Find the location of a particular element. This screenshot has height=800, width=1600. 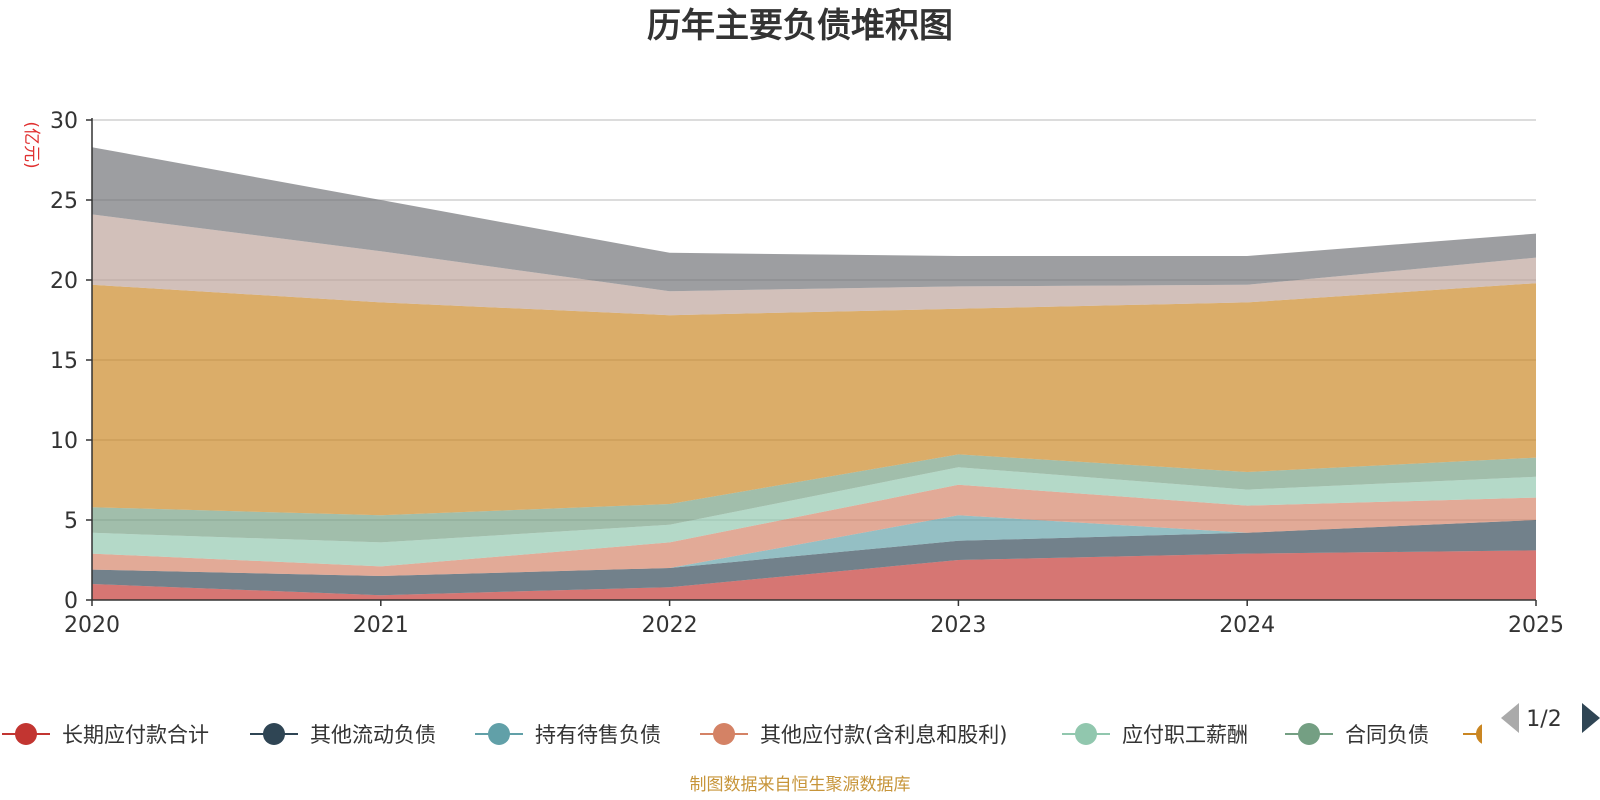

legend-item: 其他流动负债 is located at coordinates (343, 735).